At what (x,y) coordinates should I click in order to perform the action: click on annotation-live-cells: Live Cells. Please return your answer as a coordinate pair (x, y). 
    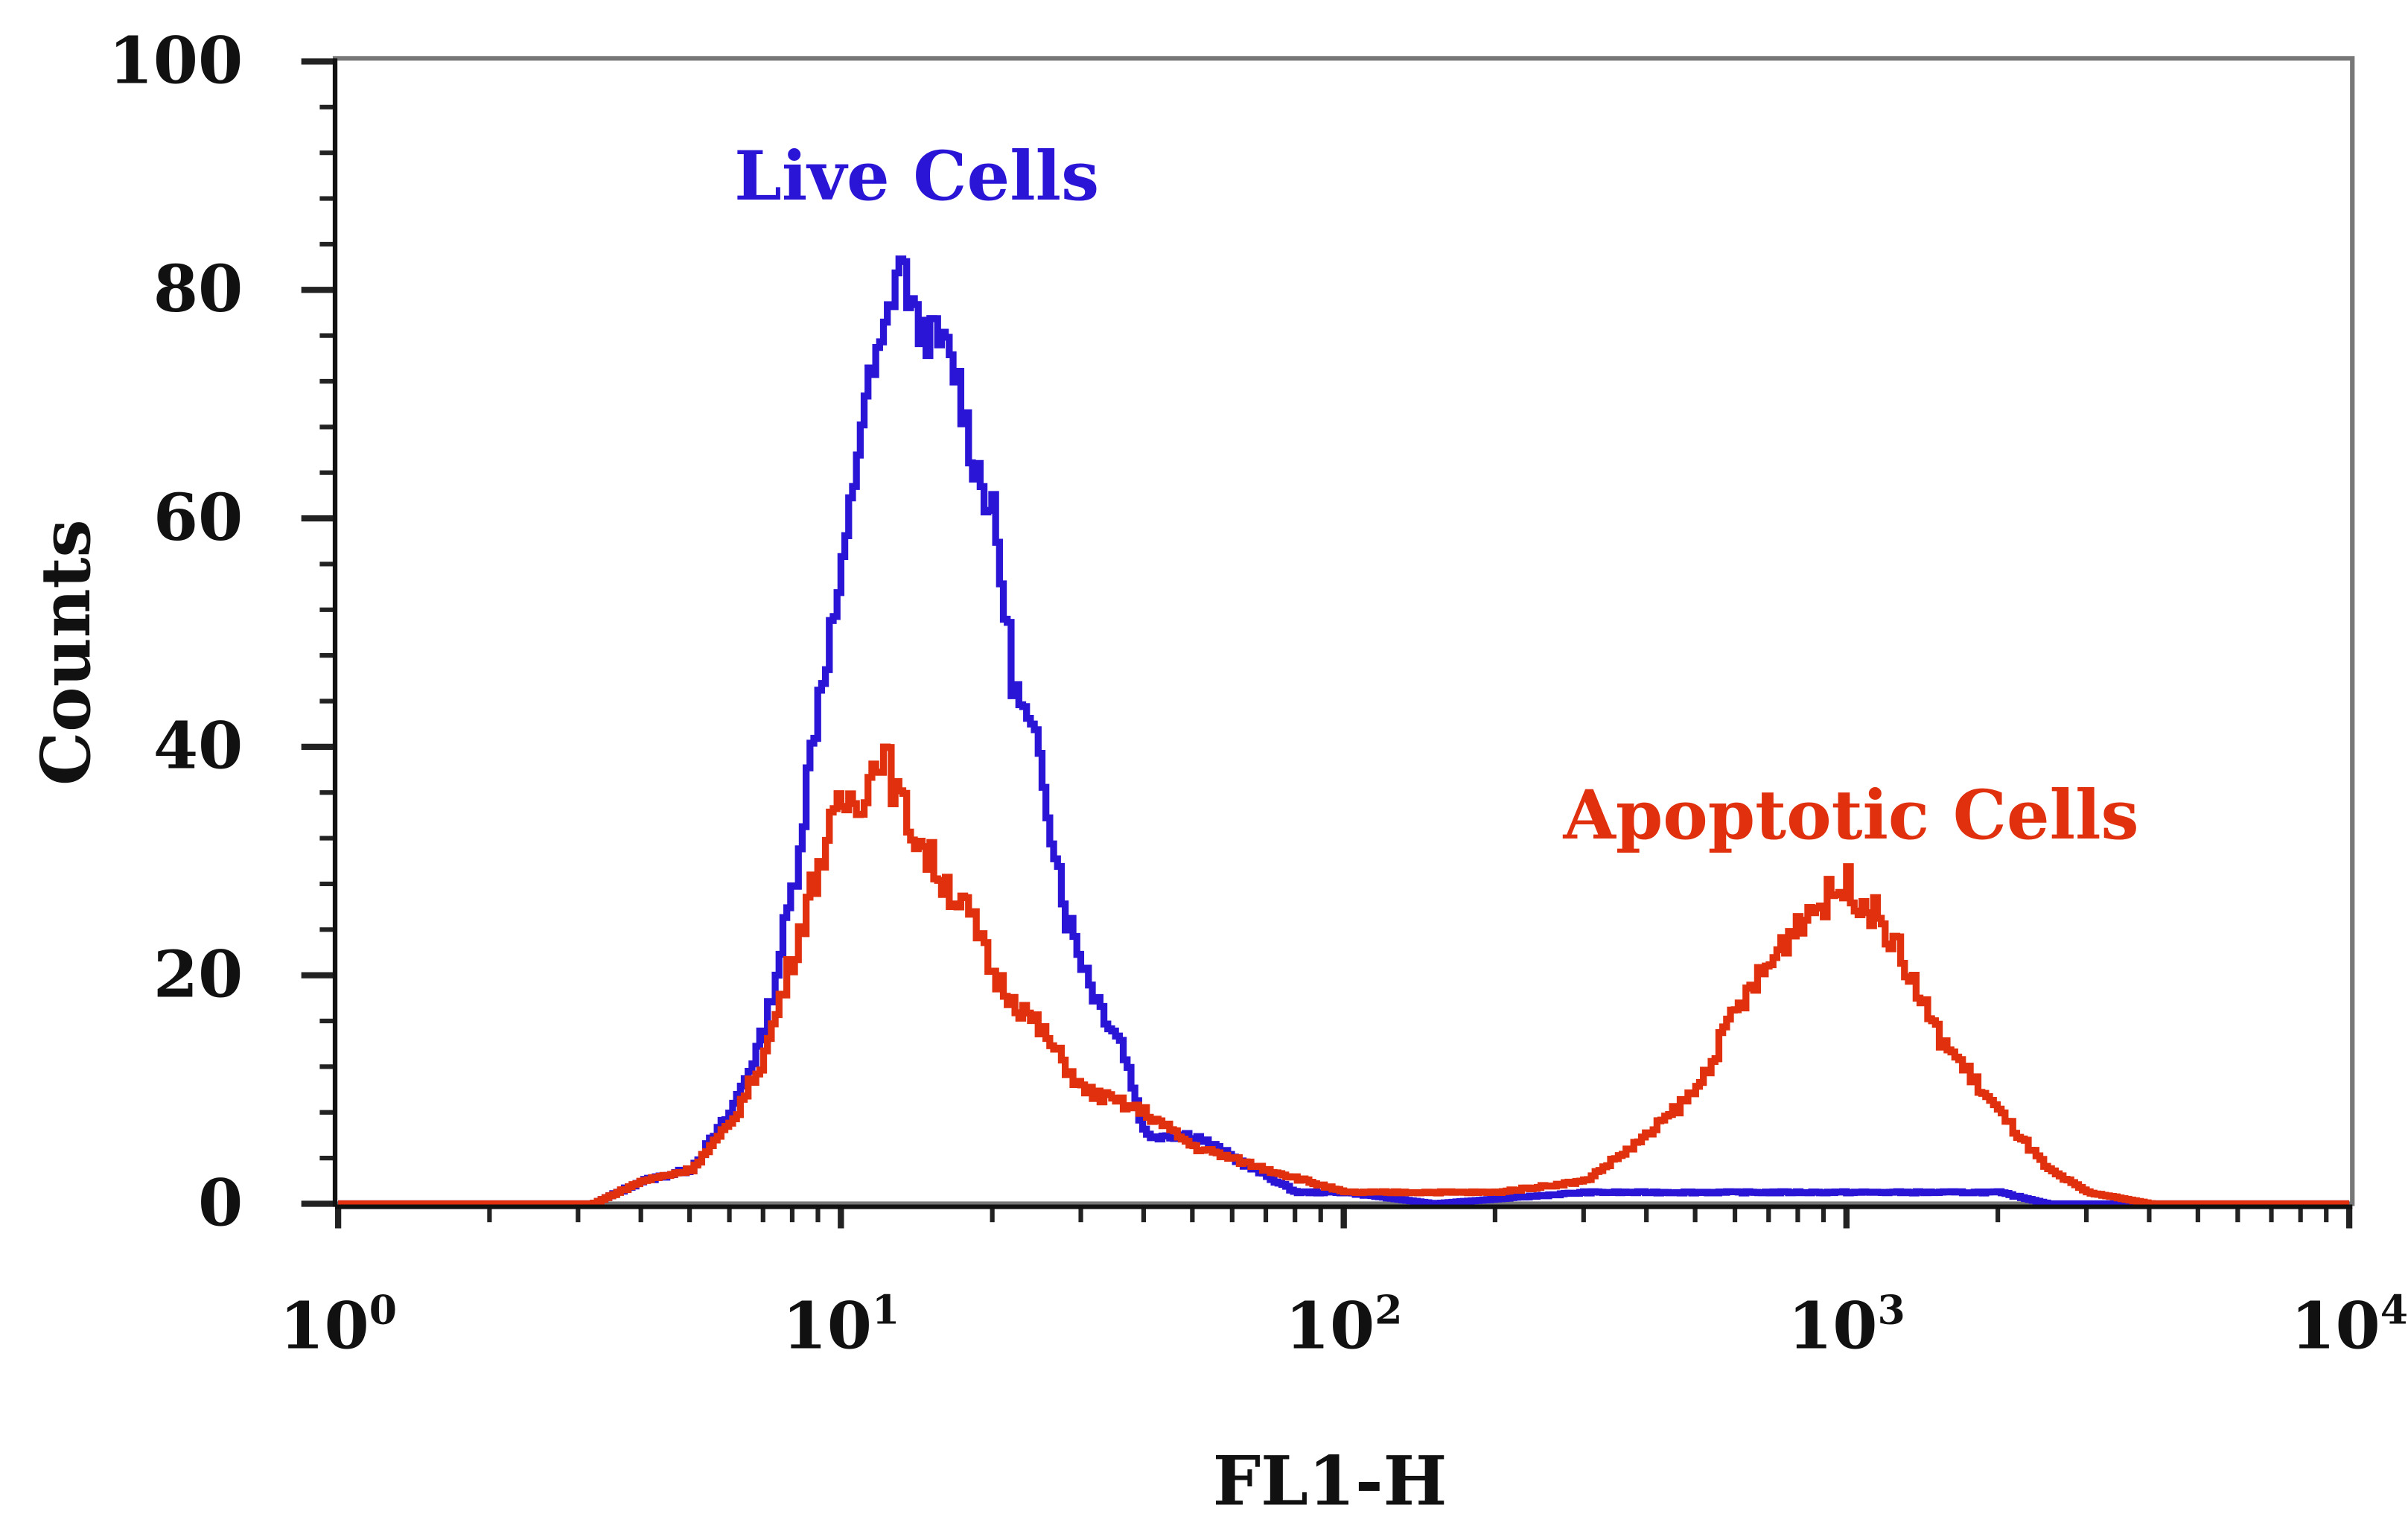
    Looking at the image, I should click on (916, 176).